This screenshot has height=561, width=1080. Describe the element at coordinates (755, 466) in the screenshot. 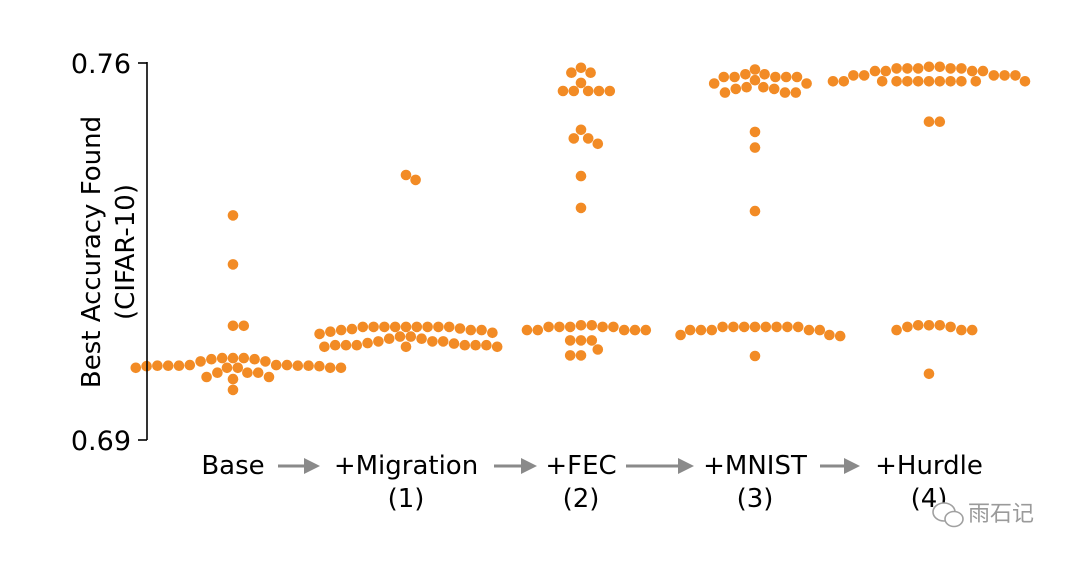

I see `x-label-mnist: +MNIST` at that location.